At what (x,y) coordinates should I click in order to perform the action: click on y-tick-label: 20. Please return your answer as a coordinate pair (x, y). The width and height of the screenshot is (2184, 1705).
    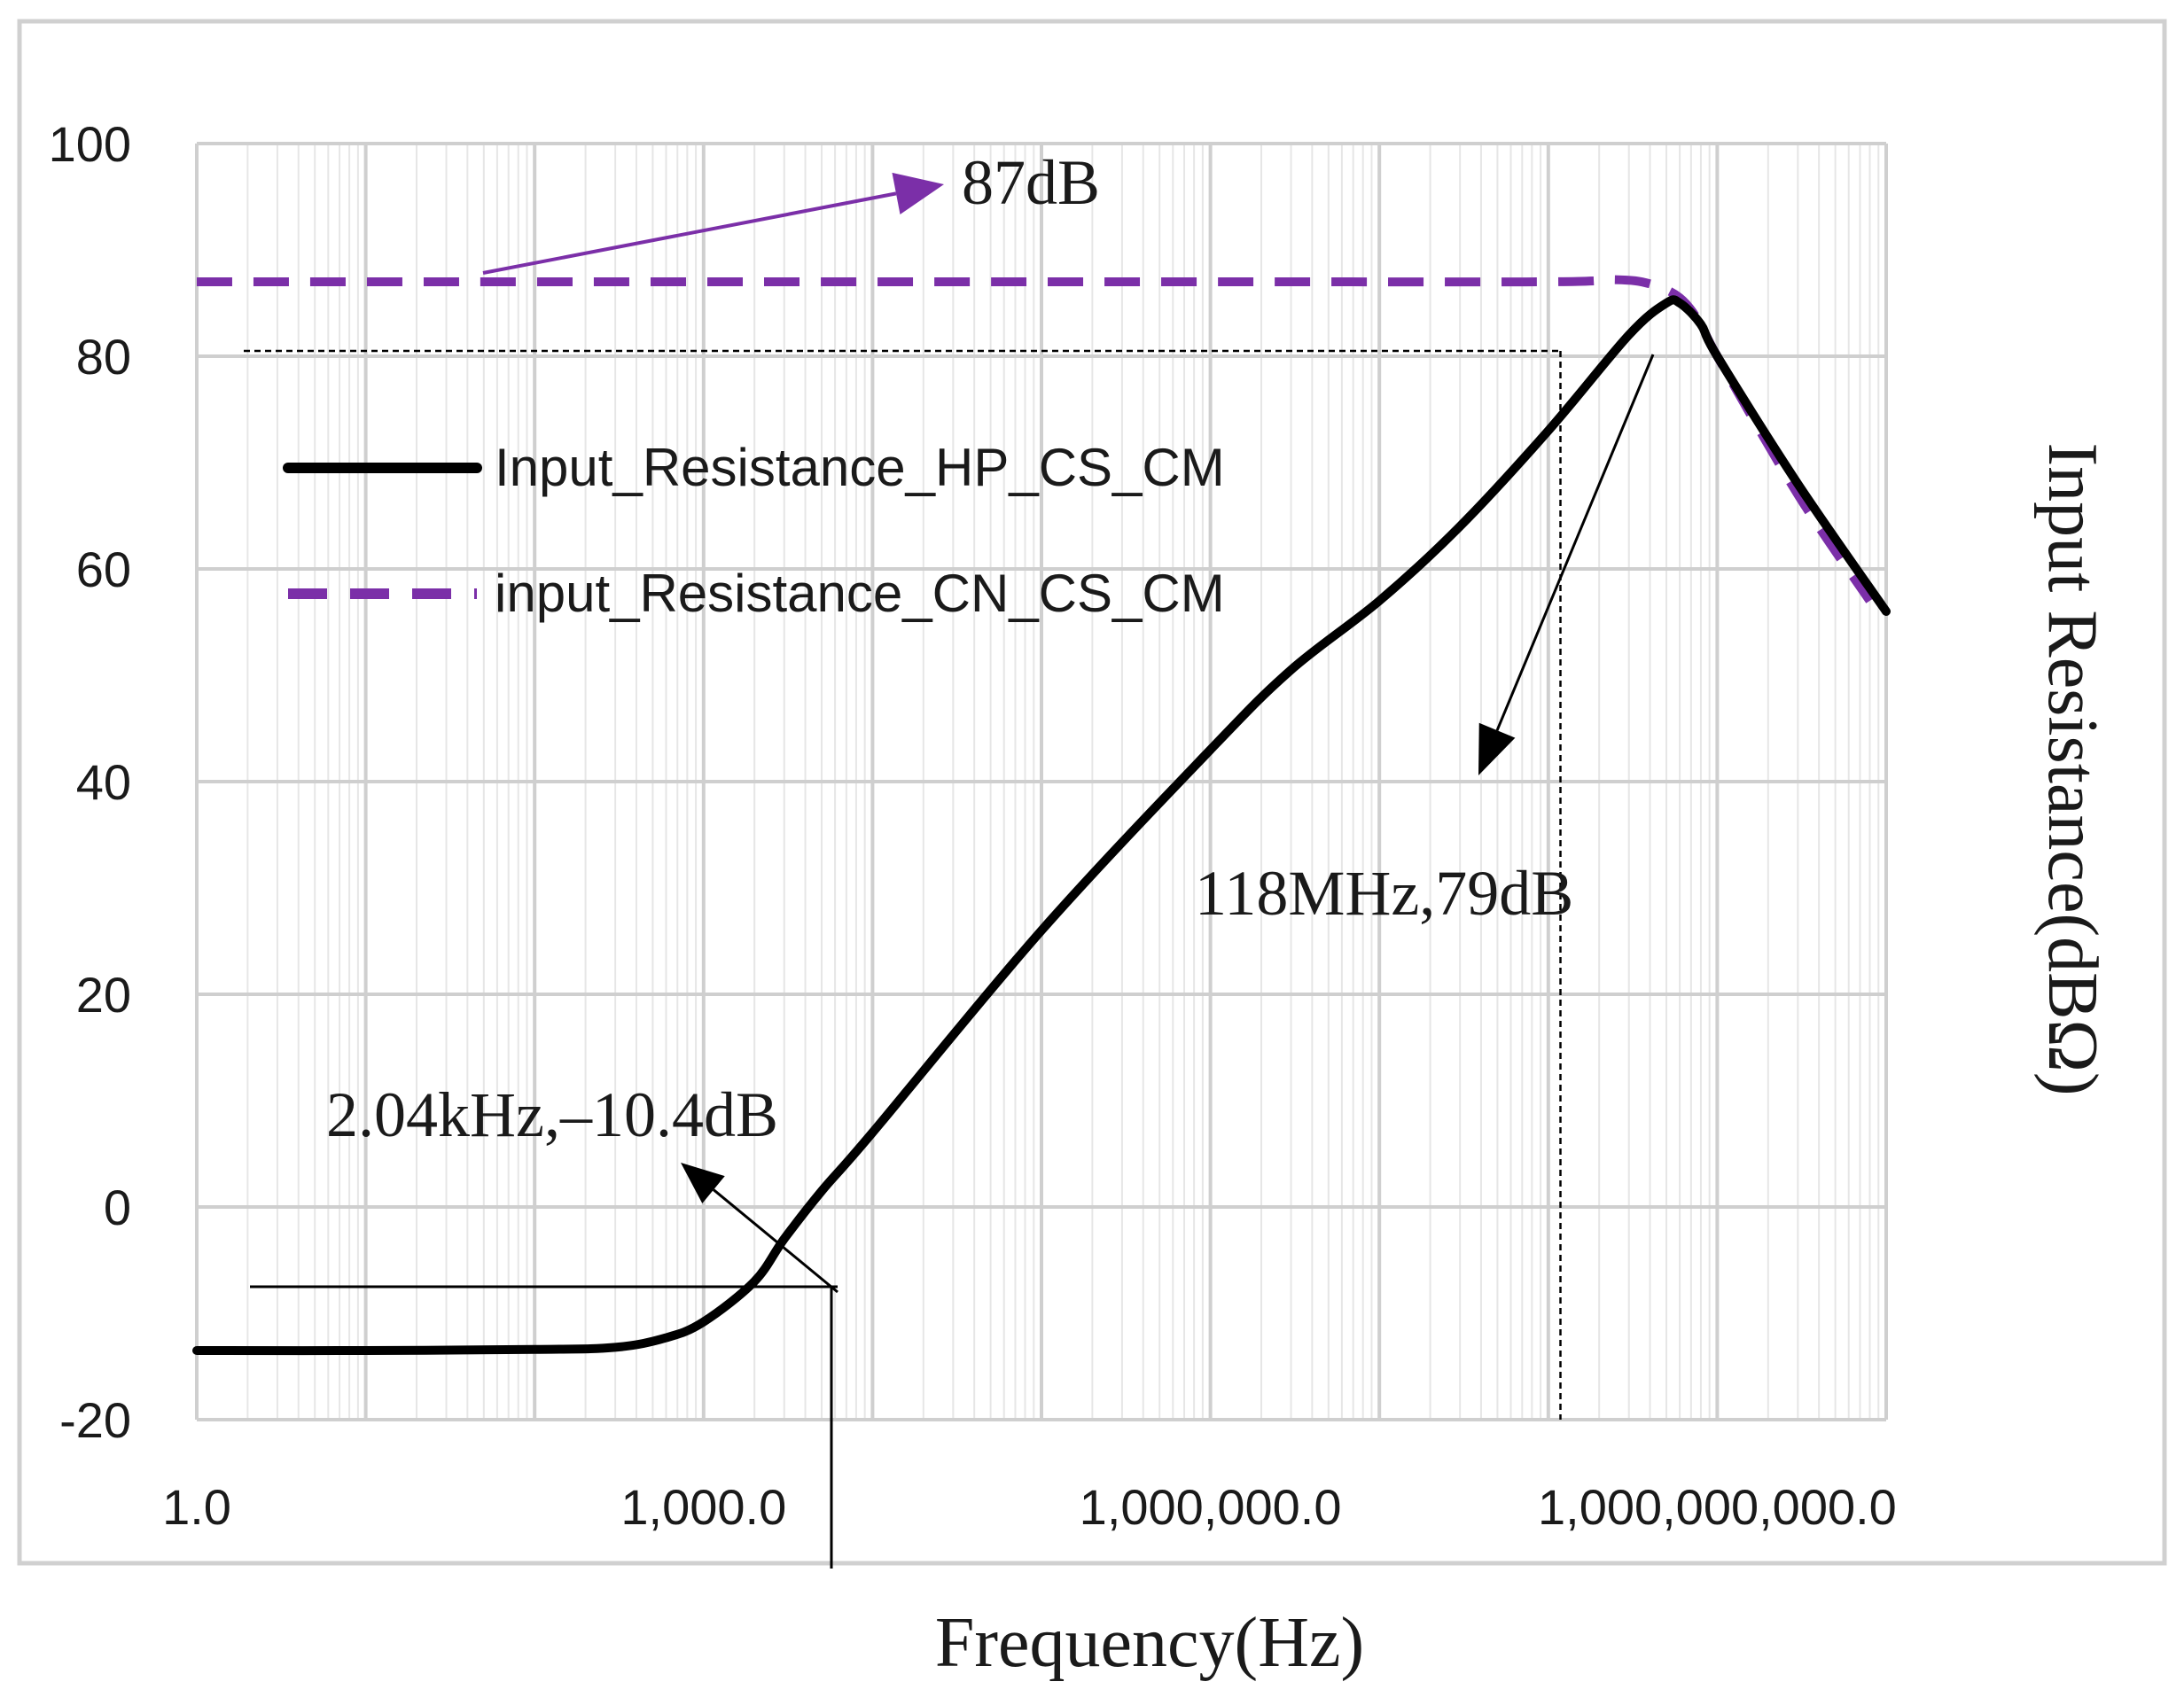
    Looking at the image, I should click on (103, 995).